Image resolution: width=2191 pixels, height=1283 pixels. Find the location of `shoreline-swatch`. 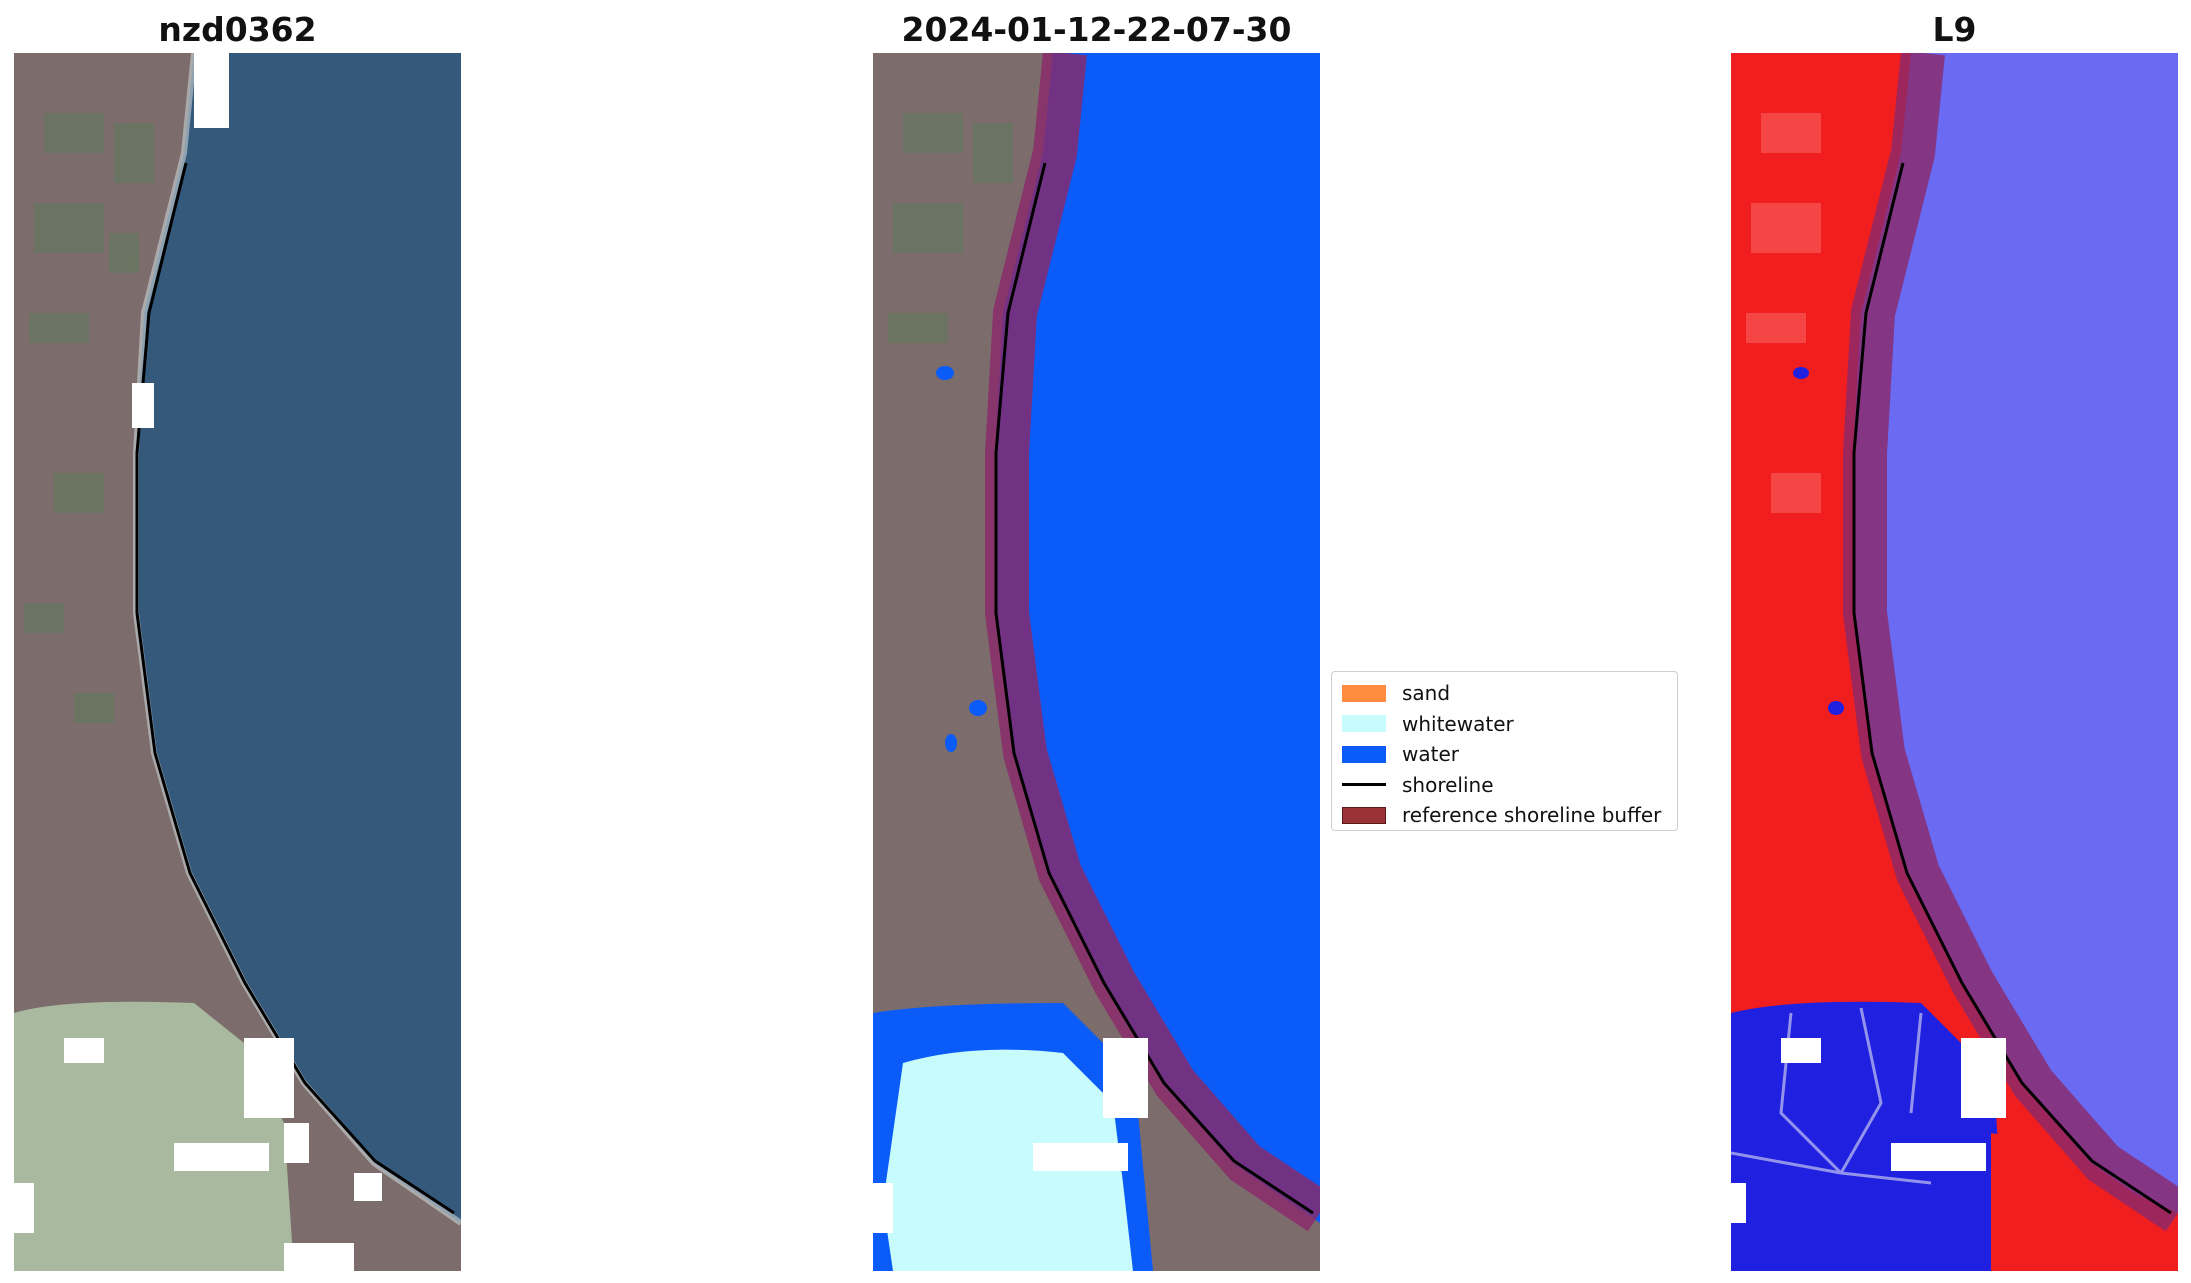

shoreline-swatch is located at coordinates (1364, 785).